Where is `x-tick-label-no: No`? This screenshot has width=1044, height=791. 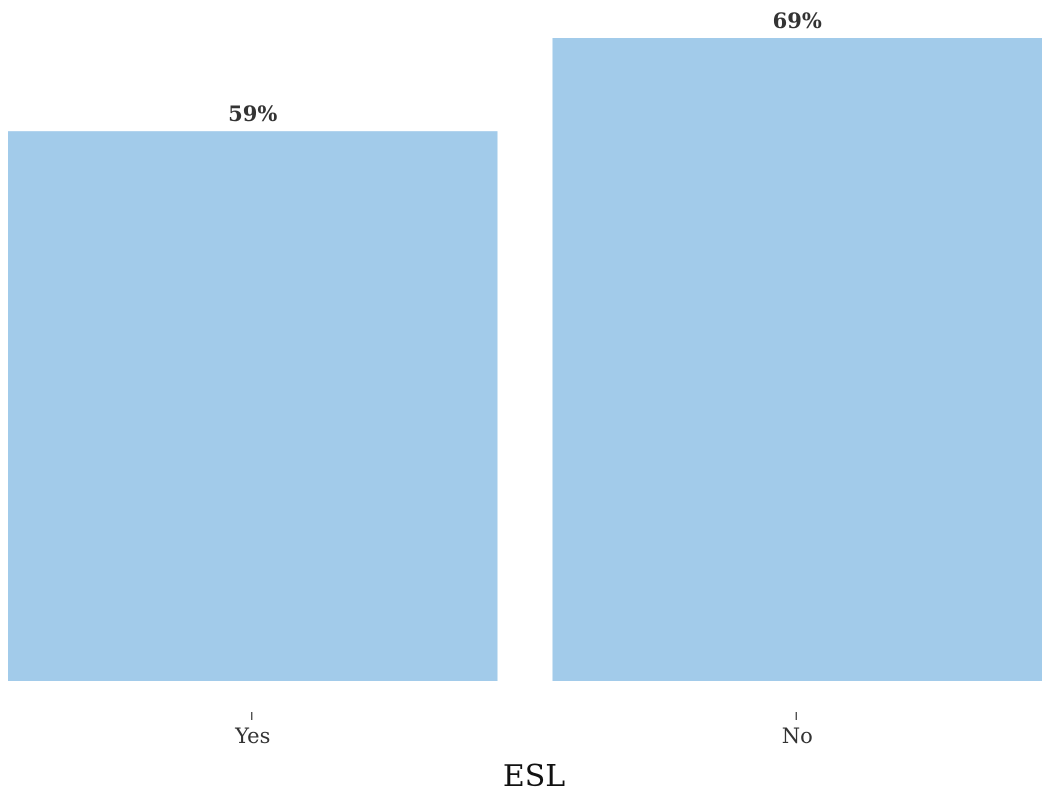 x-tick-label-no: No is located at coordinates (797, 736).